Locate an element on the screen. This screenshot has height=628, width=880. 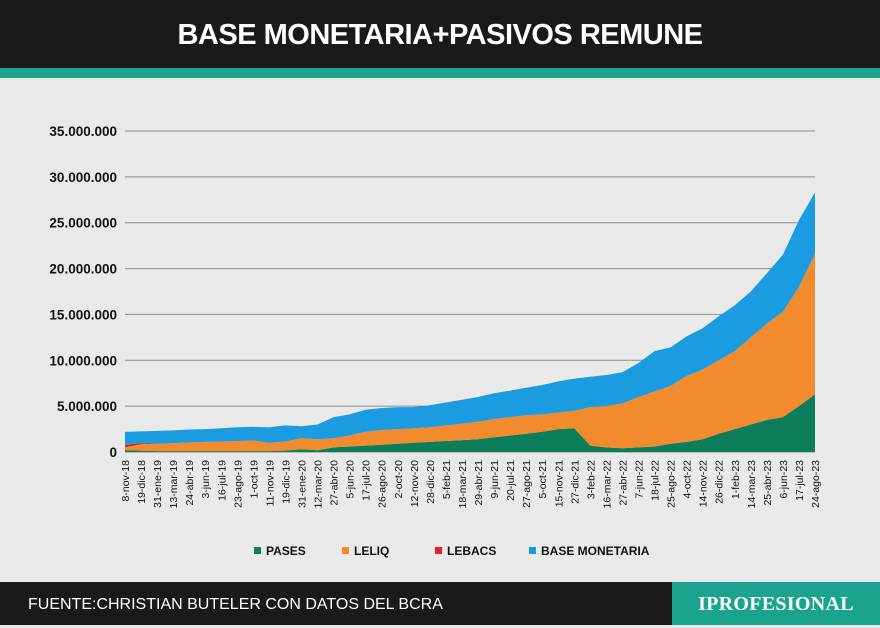
x-tick-label: 19-dic-19 is located at coordinates (286, 482).